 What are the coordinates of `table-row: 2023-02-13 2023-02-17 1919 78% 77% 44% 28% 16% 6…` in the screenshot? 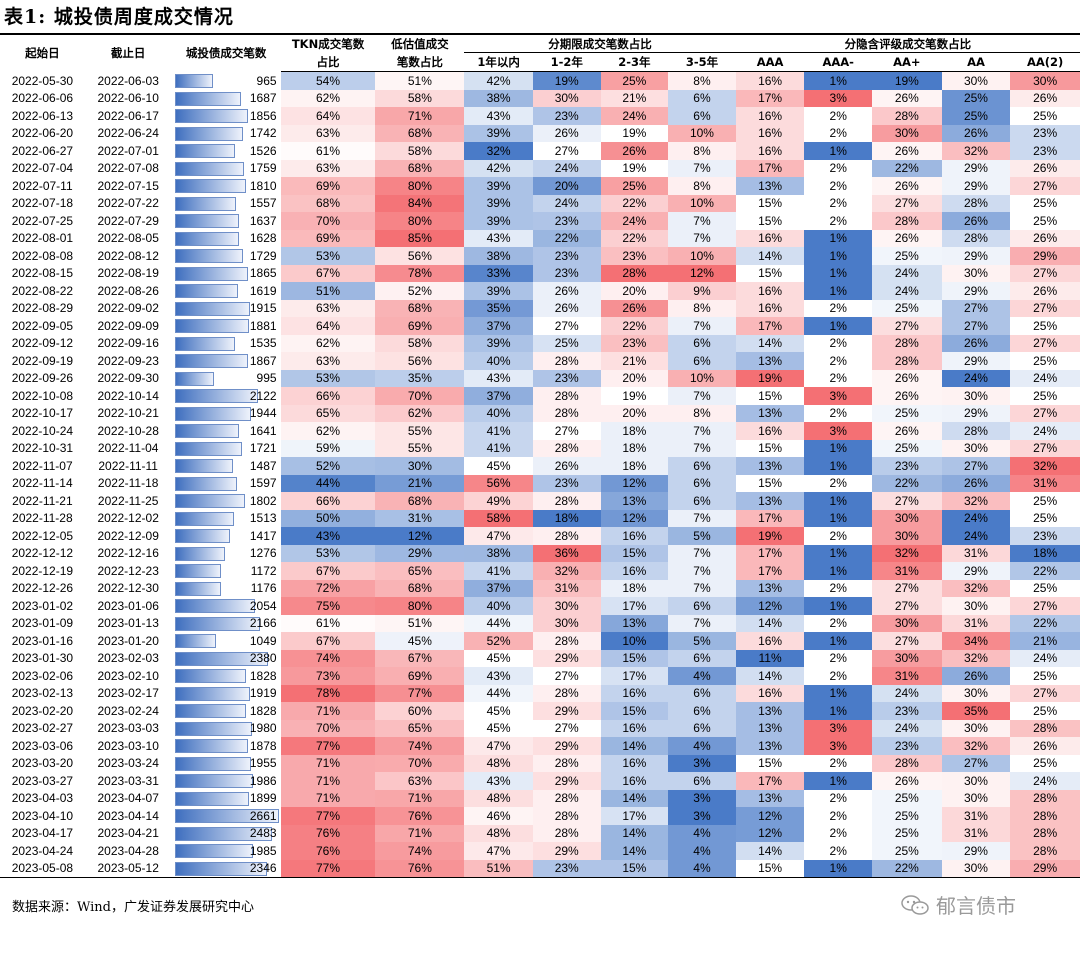 It's located at (540, 693).